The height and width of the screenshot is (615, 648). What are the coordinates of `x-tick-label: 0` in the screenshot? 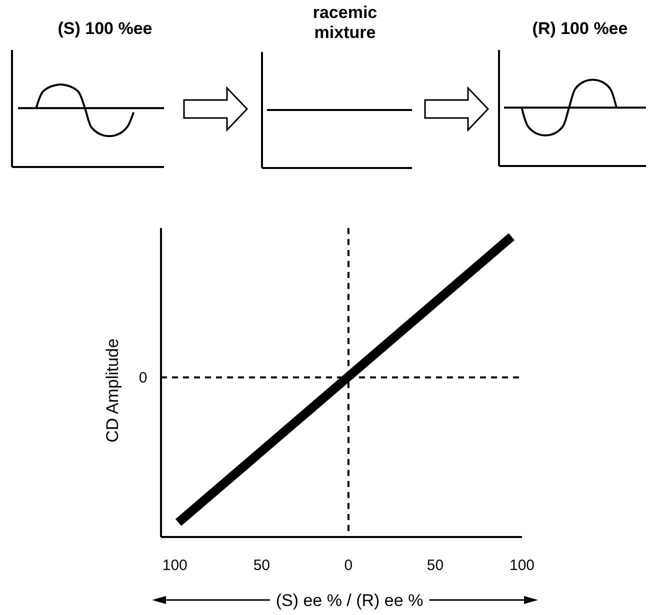 It's located at (348, 565).